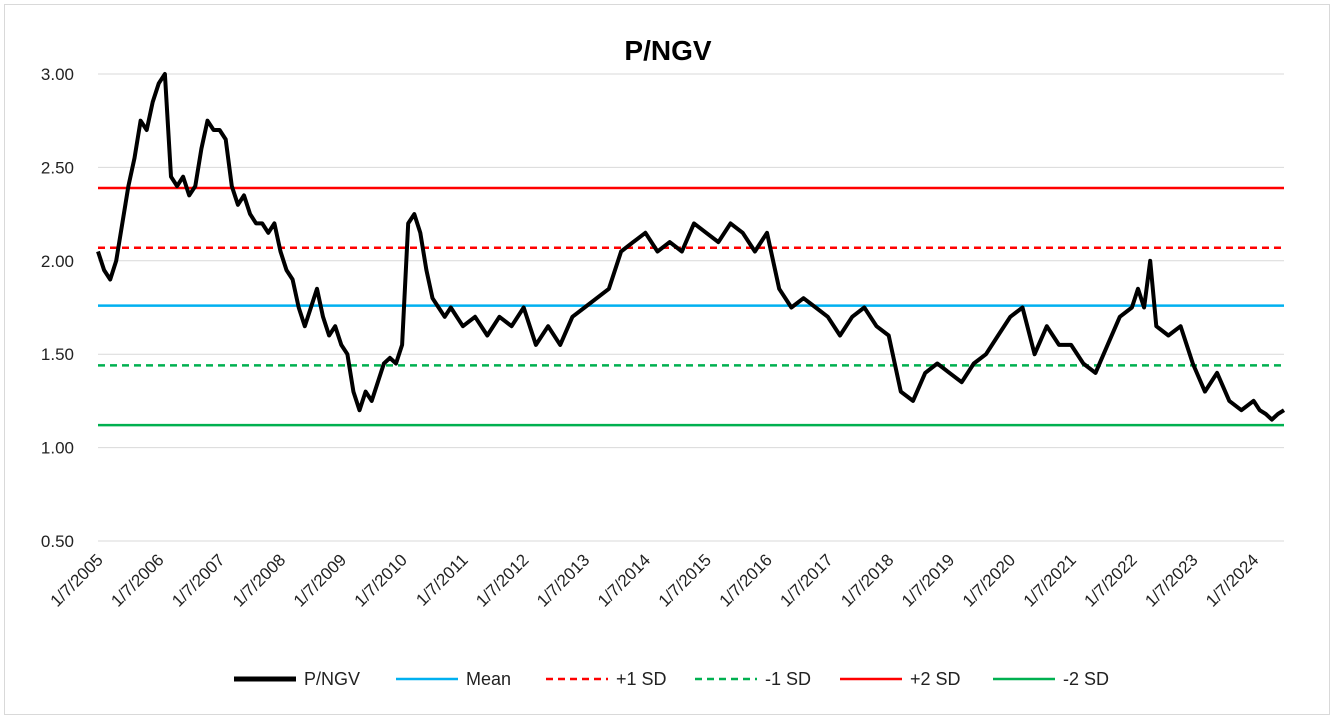 The width and height of the screenshot is (1336, 721). Describe the element at coordinates (928, 580) in the screenshot. I see `x-tick-label: 1/7/2019` at that location.